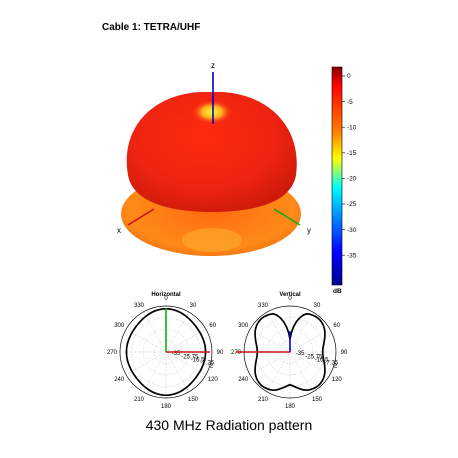 The image size is (458, 458). I want to click on y-axis-label: y, so click(309, 230).